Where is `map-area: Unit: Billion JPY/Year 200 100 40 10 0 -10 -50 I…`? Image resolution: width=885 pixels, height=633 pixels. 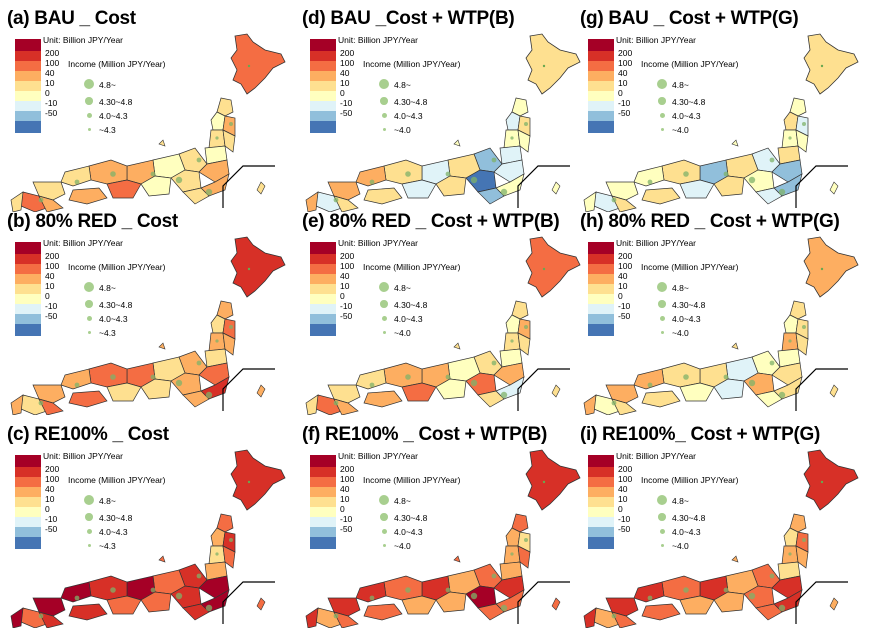
map-area: Unit: Billion JPY/Year 200 100 40 10 0 -10 -50 I… is located at coordinates (721, 325).